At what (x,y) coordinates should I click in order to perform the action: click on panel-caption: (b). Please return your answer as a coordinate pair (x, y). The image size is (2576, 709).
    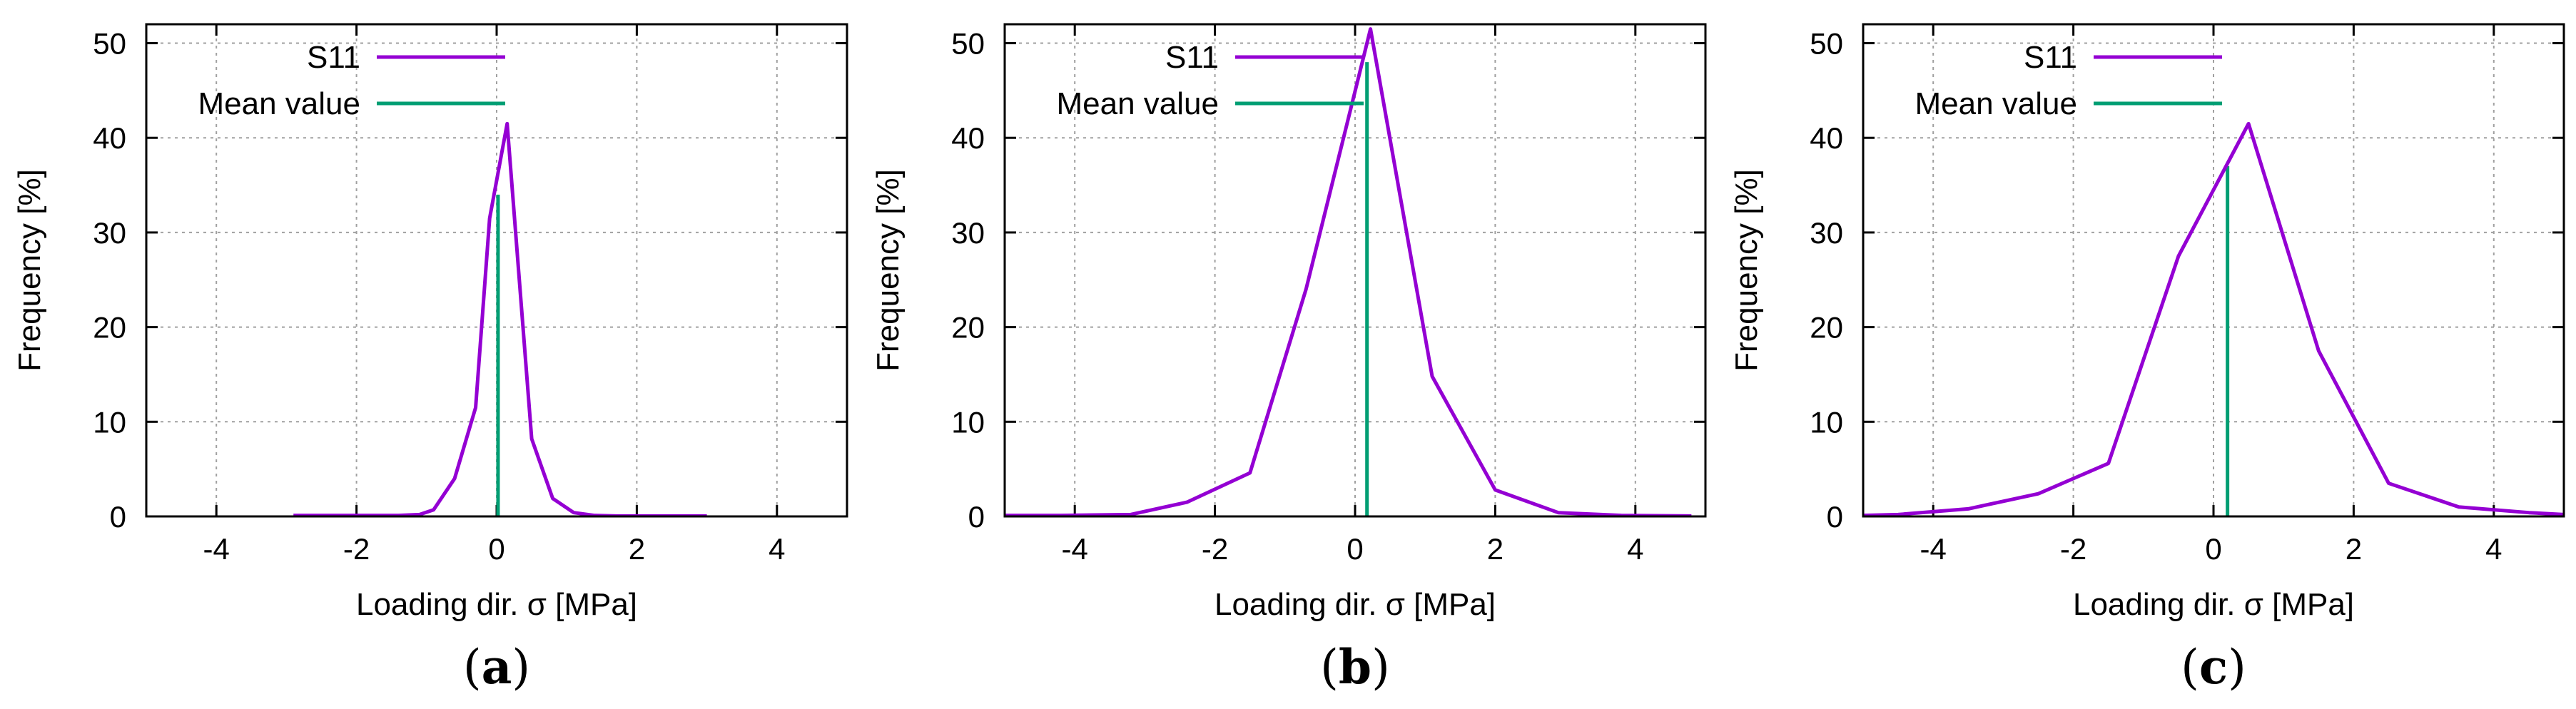
    Looking at the image, I should click on (1355, 667).